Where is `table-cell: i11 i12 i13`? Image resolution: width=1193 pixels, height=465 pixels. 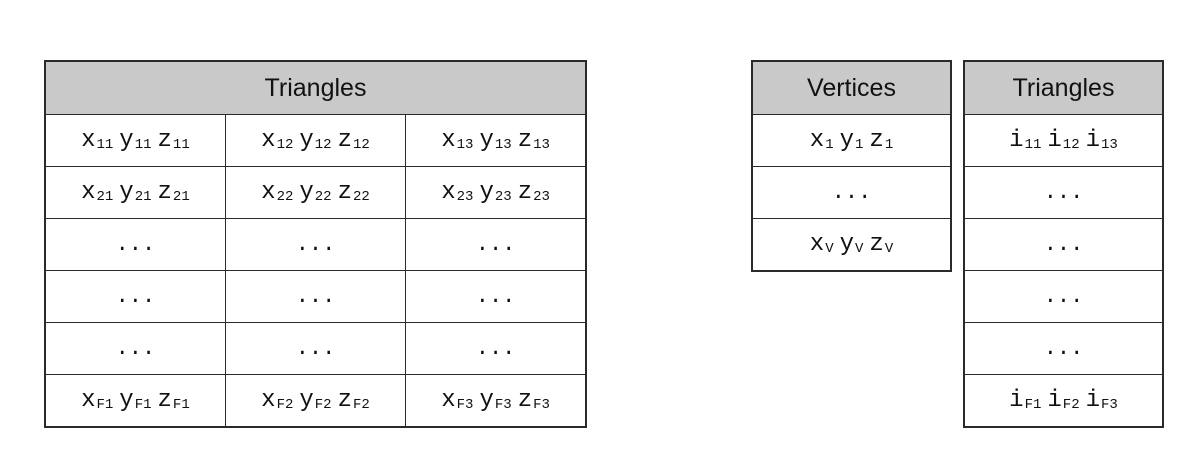
table-cell: i11 i12 i13 is located at coordinates (1063, 140).